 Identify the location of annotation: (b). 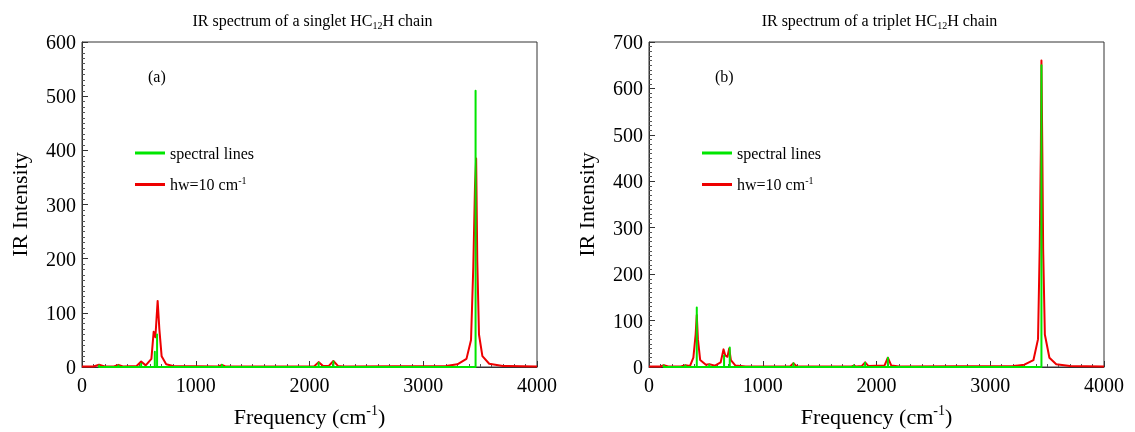
(724, 76).